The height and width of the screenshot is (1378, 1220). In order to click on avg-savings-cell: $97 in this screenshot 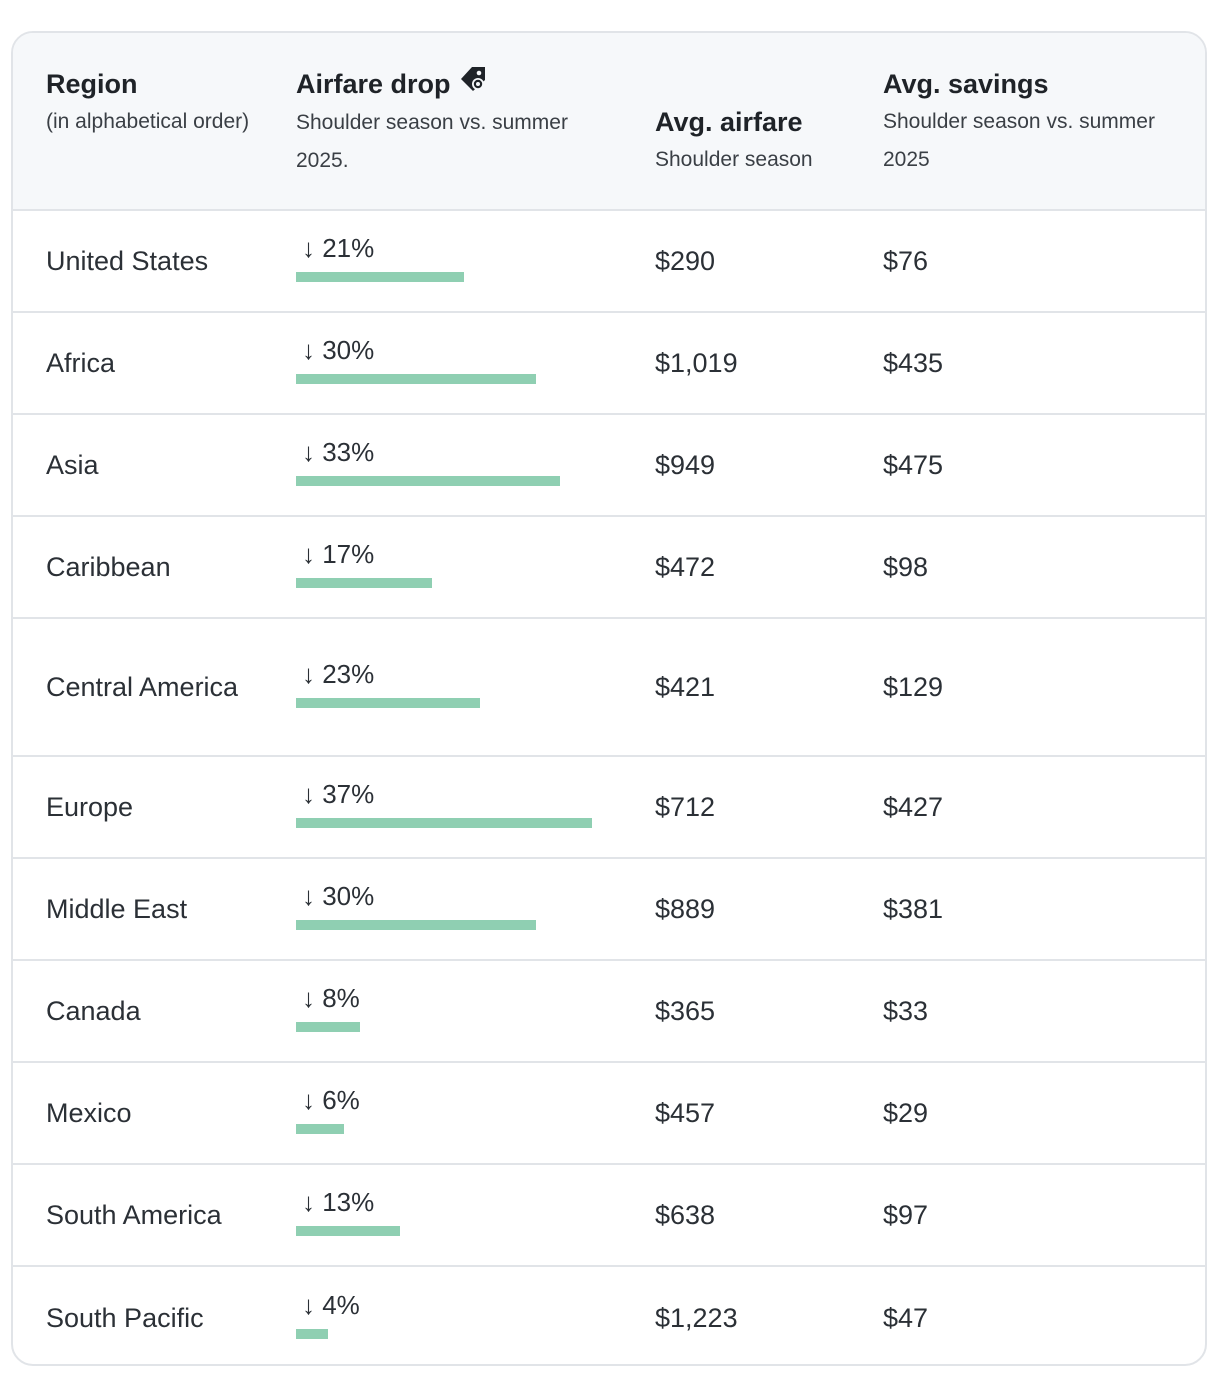, I will do `click(906, 1215)`.